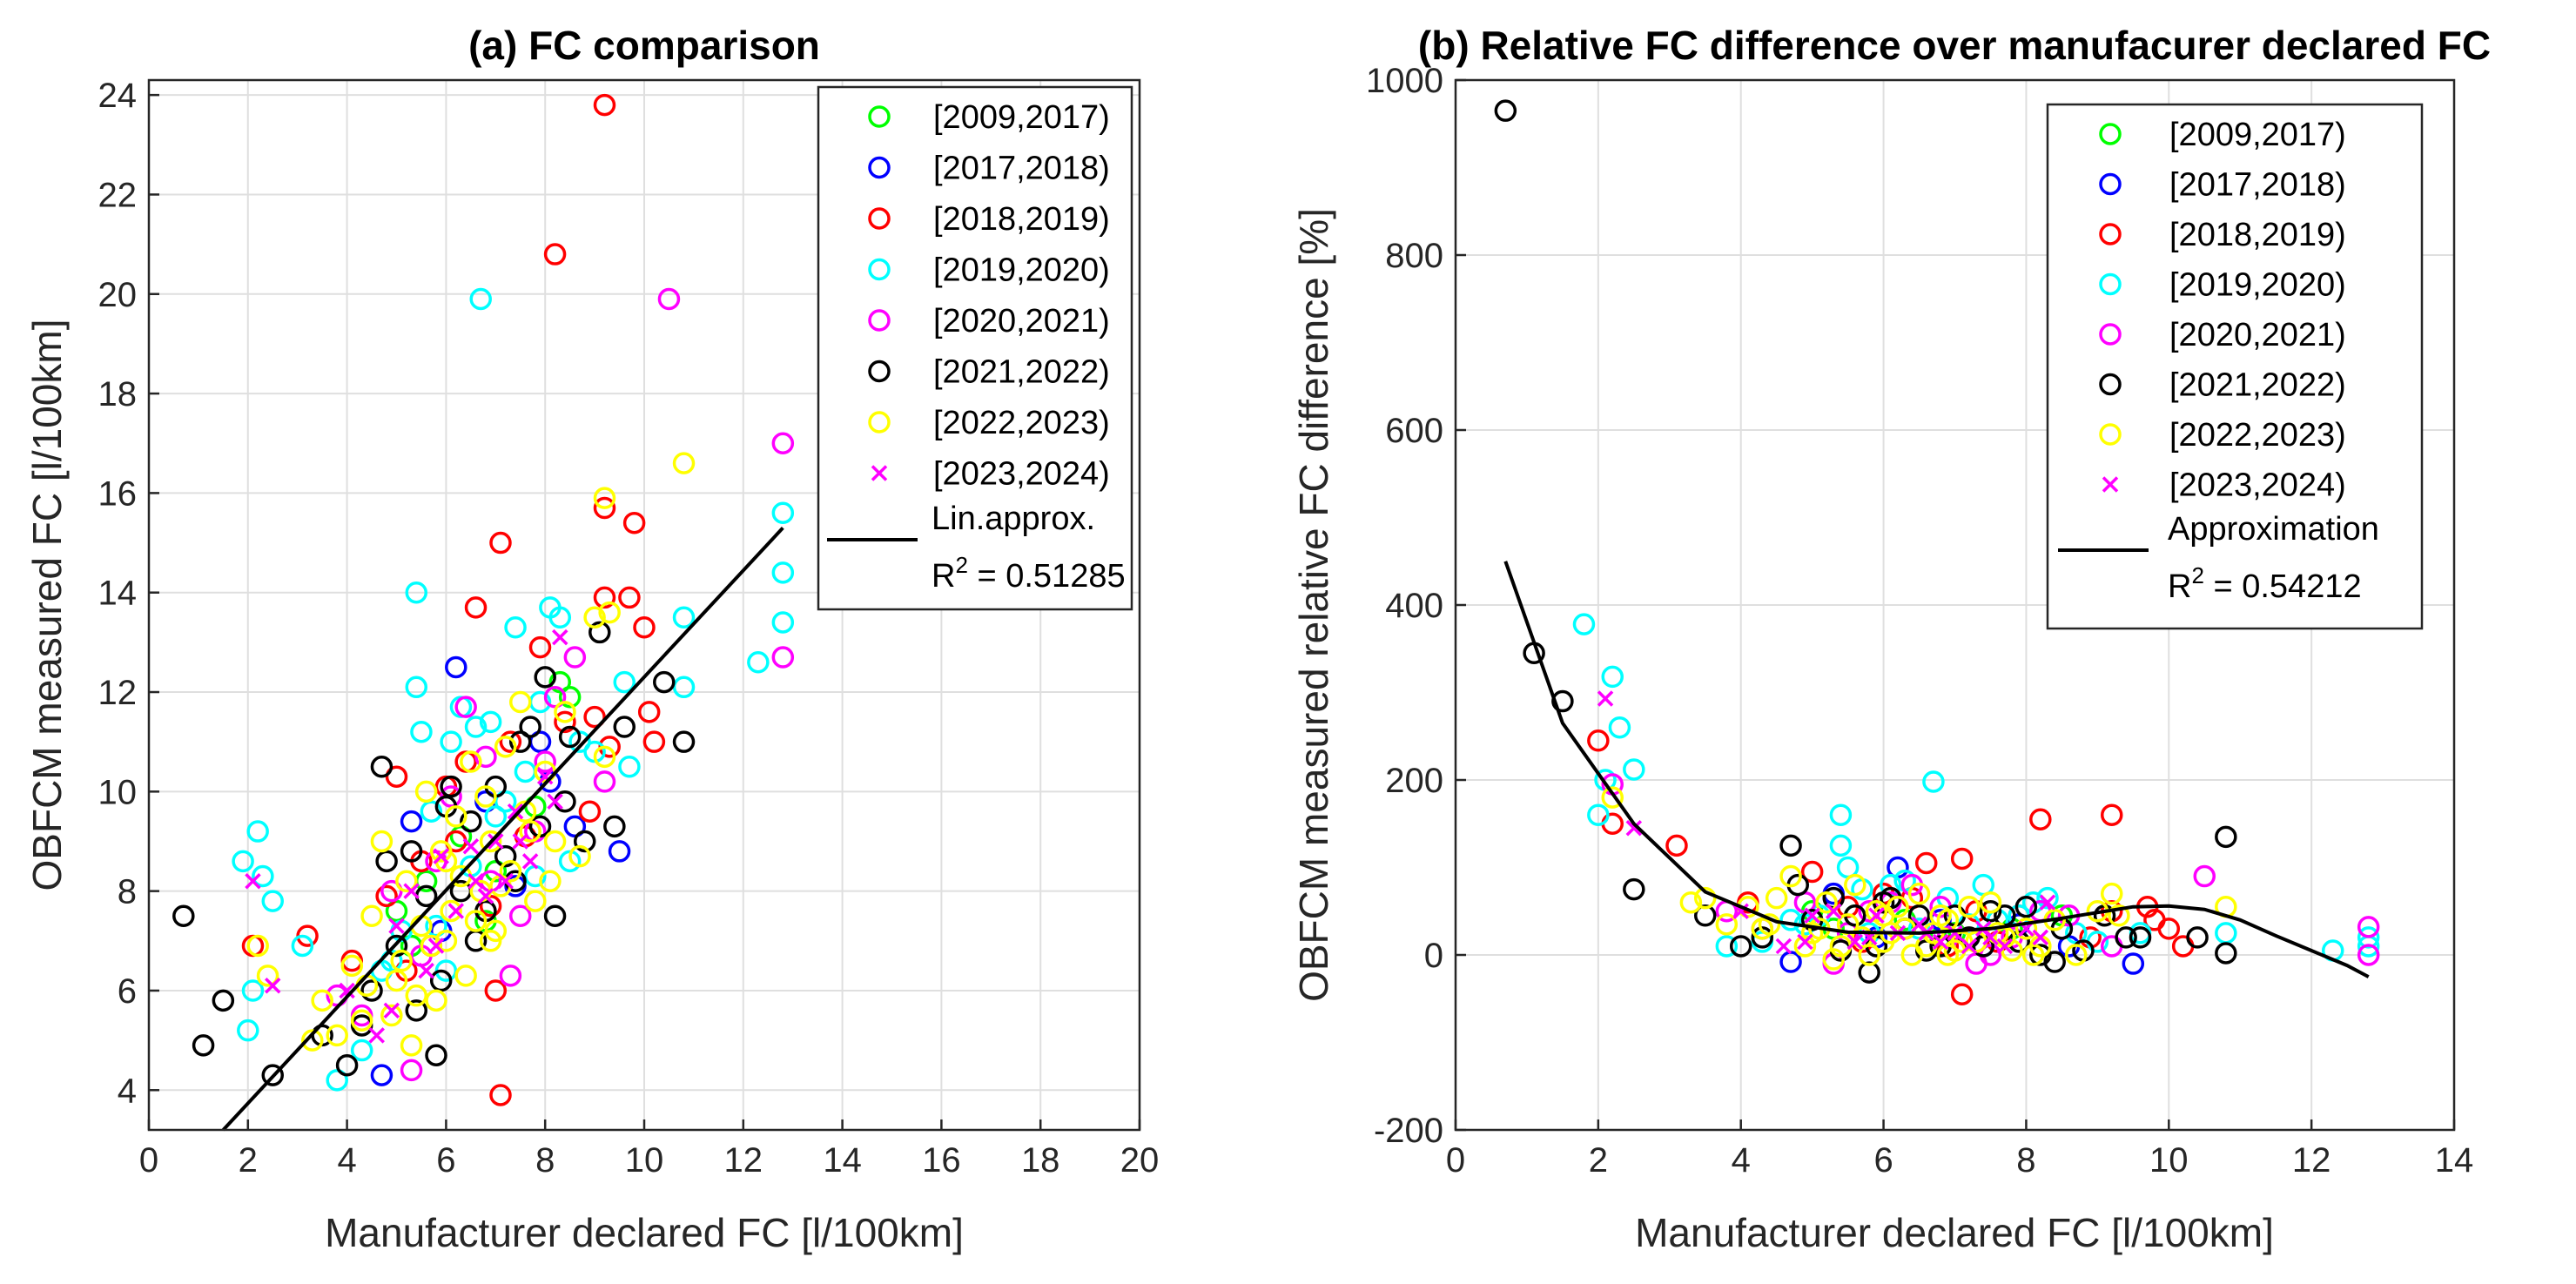 This screenshot has height=1284, width=2576. What do you see at coordinates (644, 1161) in the screenshot?
I see `x-tick-label: 10` at bounding box center [644, 1161].